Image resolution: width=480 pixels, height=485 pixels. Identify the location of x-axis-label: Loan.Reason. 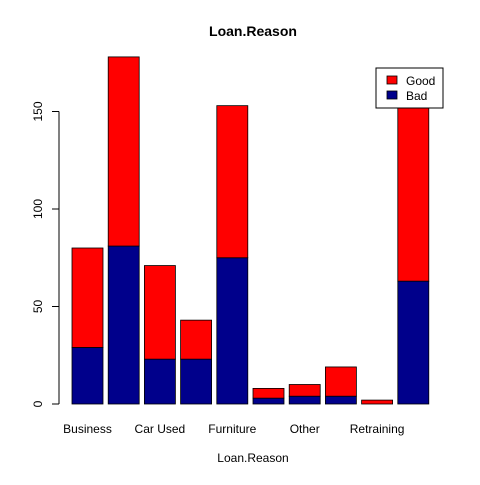
(252, 458).